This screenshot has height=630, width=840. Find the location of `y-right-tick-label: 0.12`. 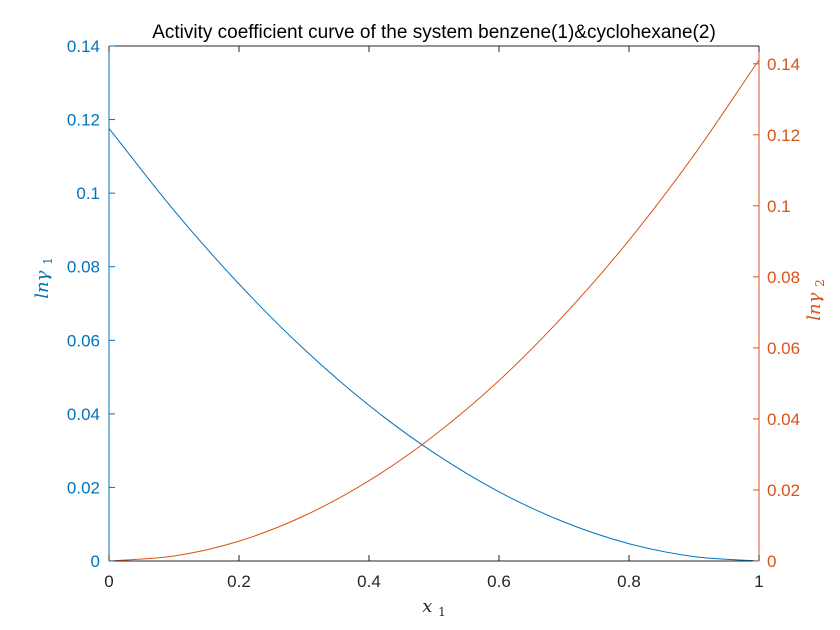

y-right-tick-label: 0.12 is located at coordinates (783, 135).